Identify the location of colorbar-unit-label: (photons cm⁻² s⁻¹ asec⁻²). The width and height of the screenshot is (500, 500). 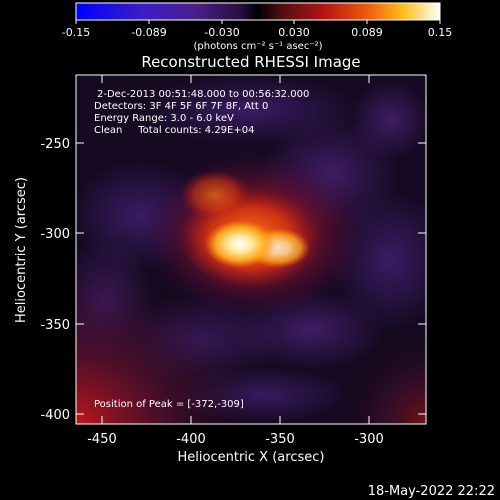
(257, 46).